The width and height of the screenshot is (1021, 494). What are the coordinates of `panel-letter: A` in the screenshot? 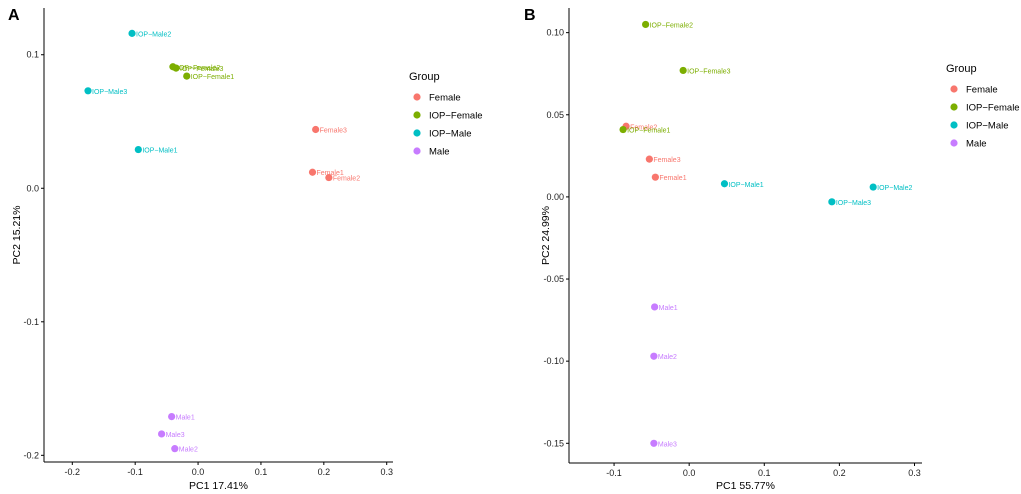 It's located at (14, 15).